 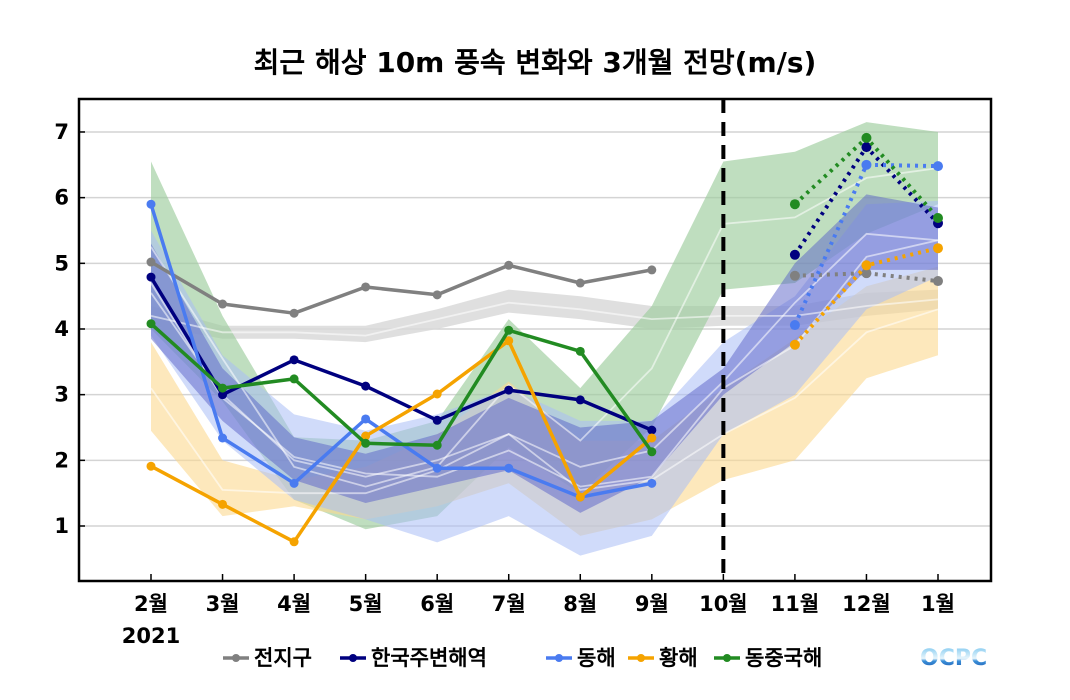 I want to click on legend-label: 한국주변해역, so click(x=429, y=658).